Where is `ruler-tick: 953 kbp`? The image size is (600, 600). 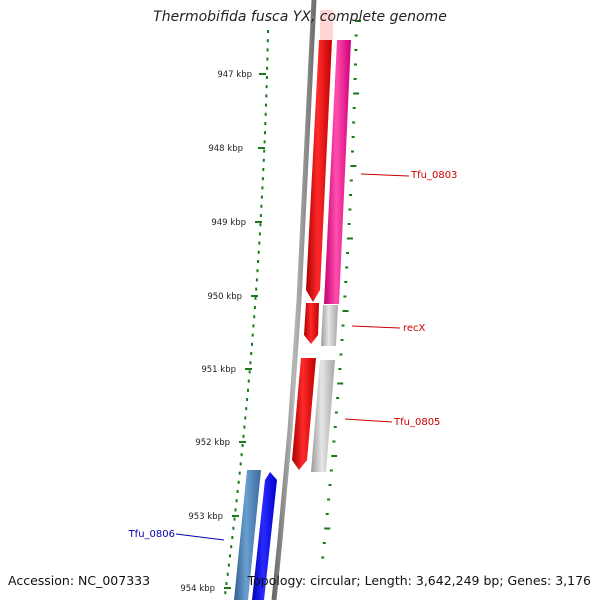
ruler-tick: 953 kbp is located at coordinates (213, 517).